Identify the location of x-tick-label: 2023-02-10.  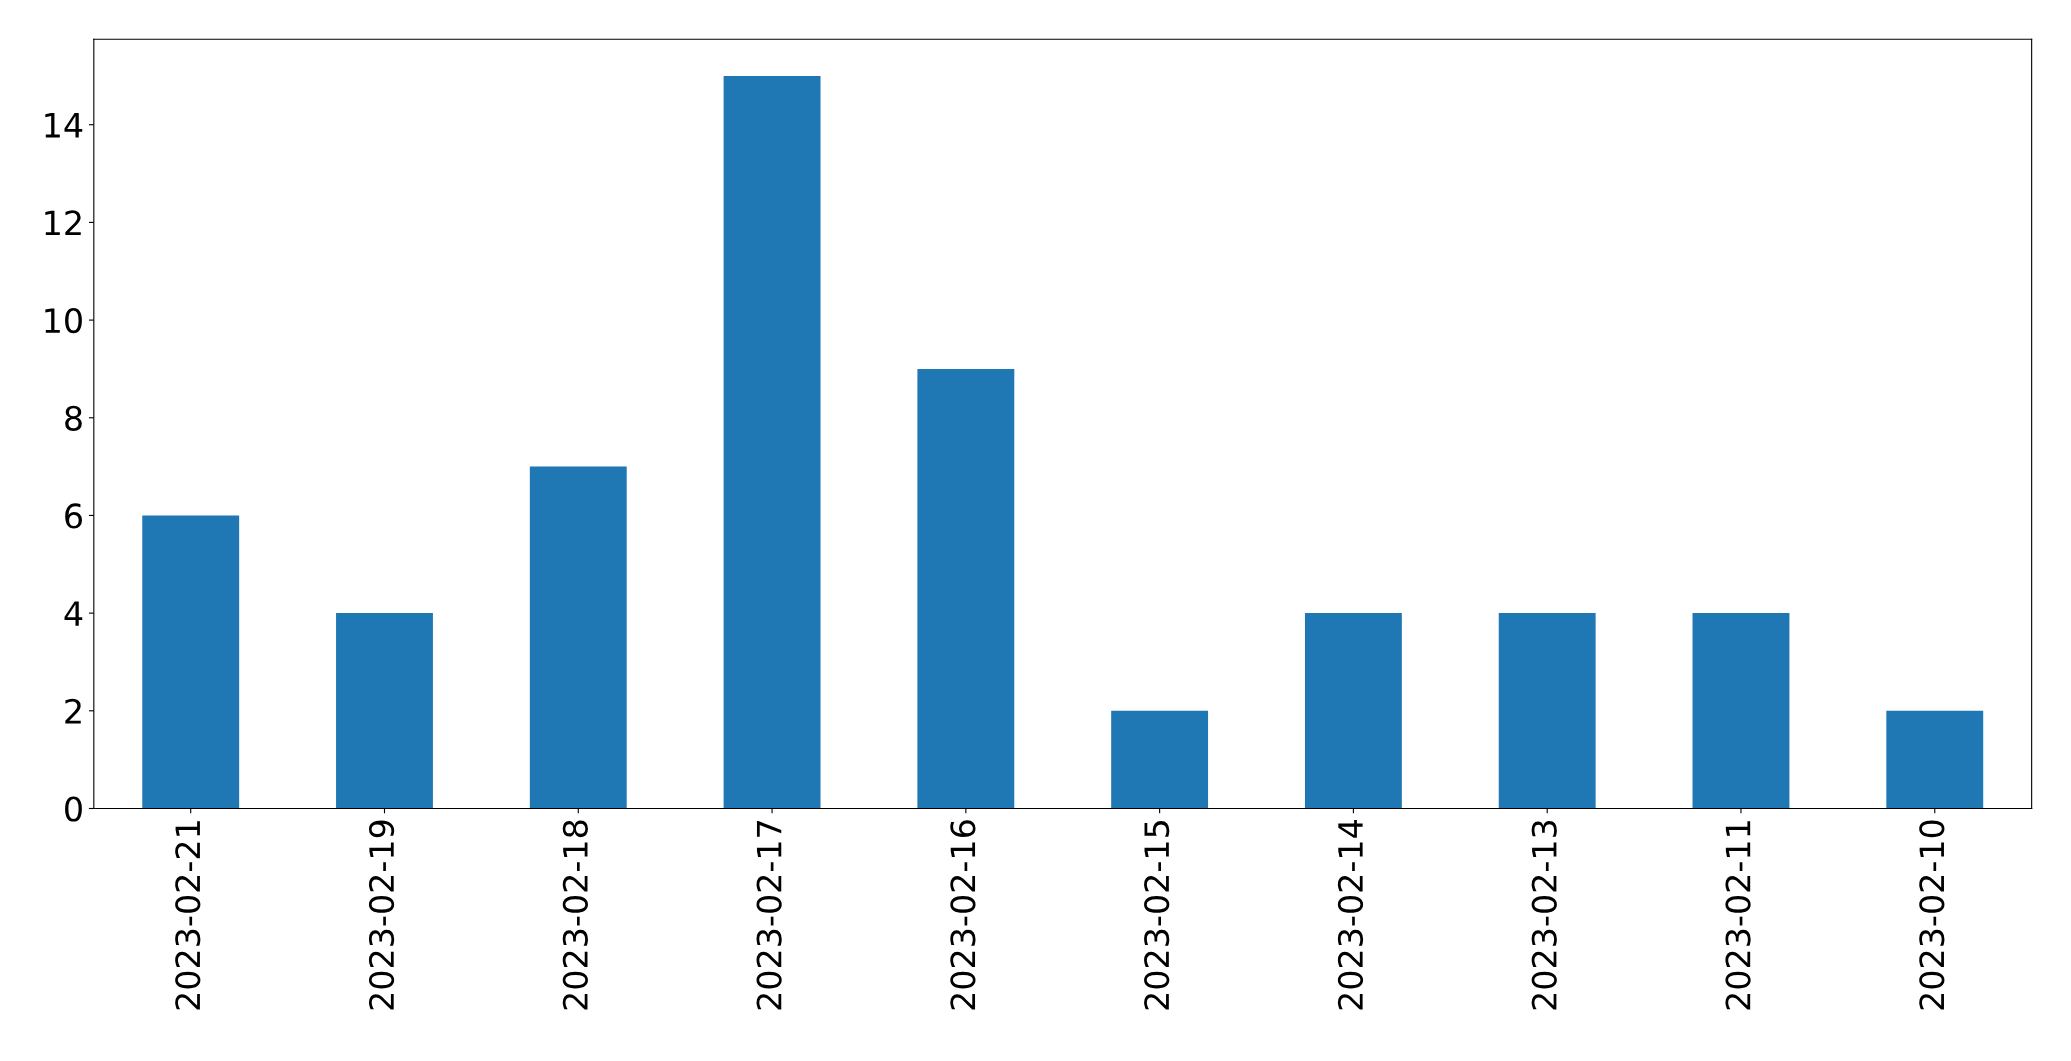
(1932, 915).